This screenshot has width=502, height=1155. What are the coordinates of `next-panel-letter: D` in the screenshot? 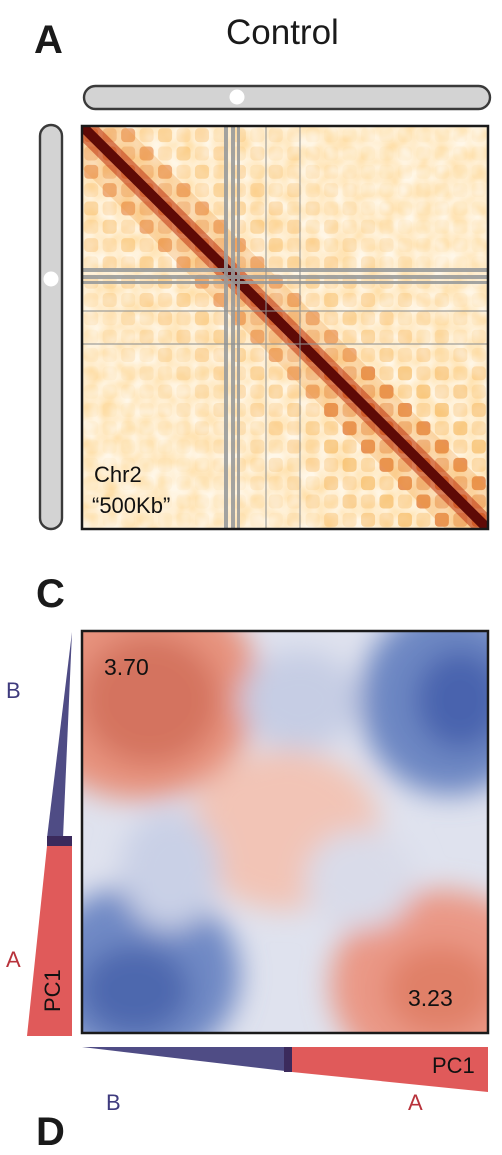 It's located at (50, 1132).